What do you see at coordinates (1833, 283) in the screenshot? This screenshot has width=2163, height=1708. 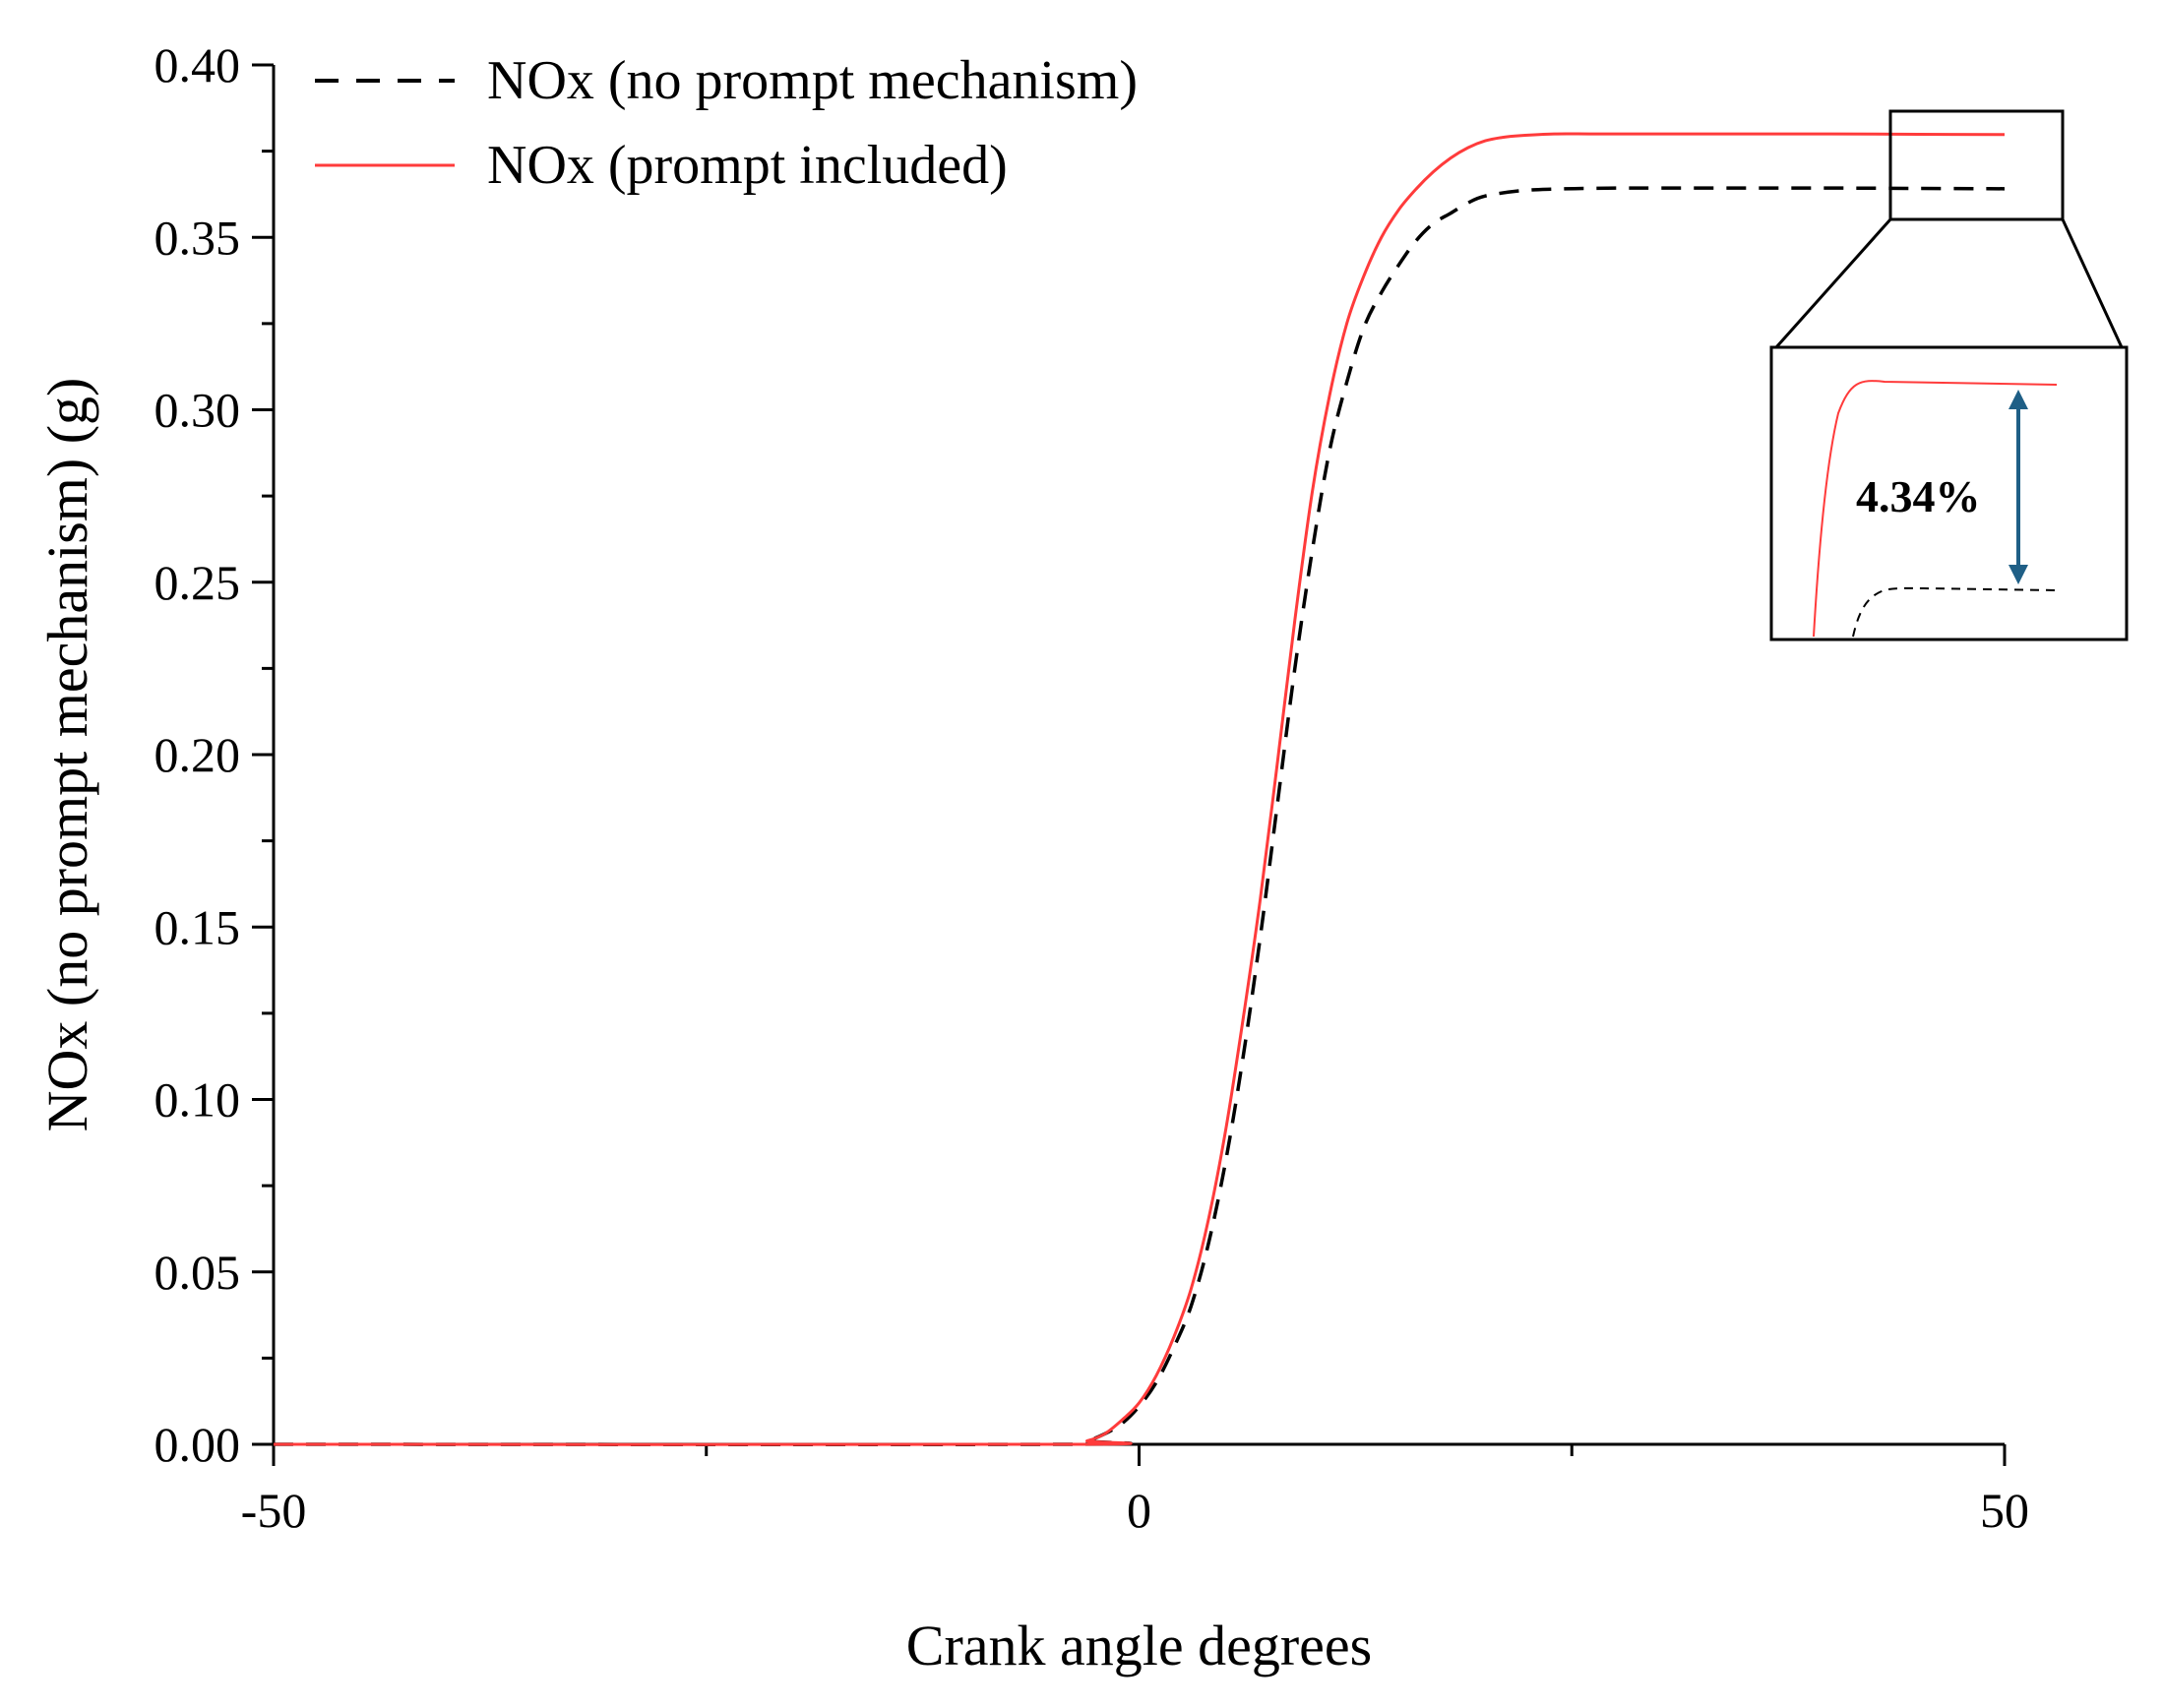 I see `zoom-connector-left` at bounding box center [1833, 283].